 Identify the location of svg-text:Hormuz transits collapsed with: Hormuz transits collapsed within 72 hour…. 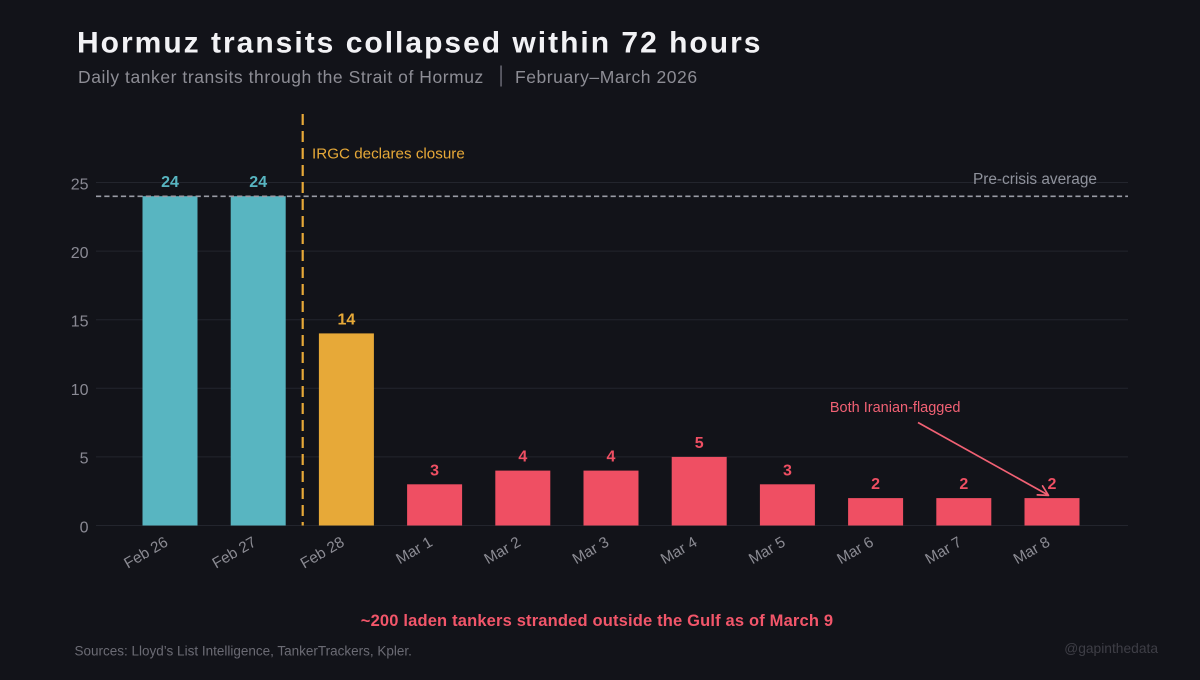
(419, 43).